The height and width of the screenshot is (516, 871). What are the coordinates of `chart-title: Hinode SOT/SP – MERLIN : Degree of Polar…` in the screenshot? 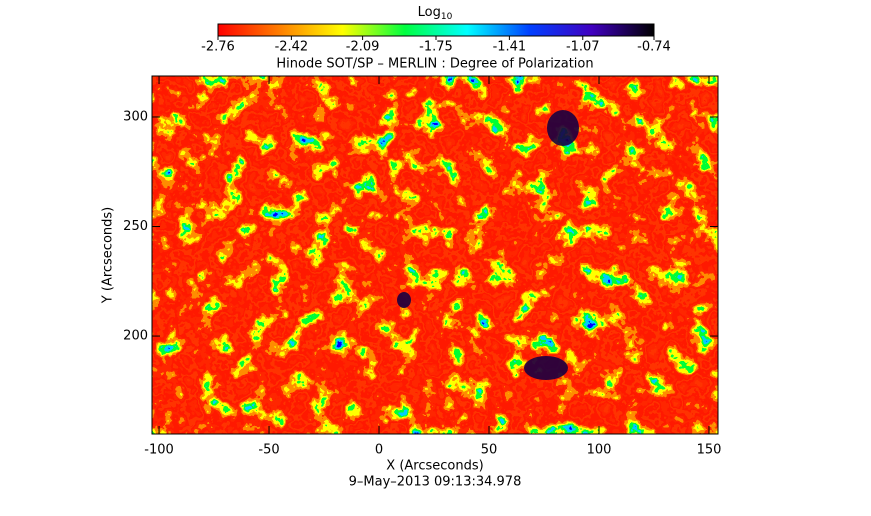 It's located at (434, 64).